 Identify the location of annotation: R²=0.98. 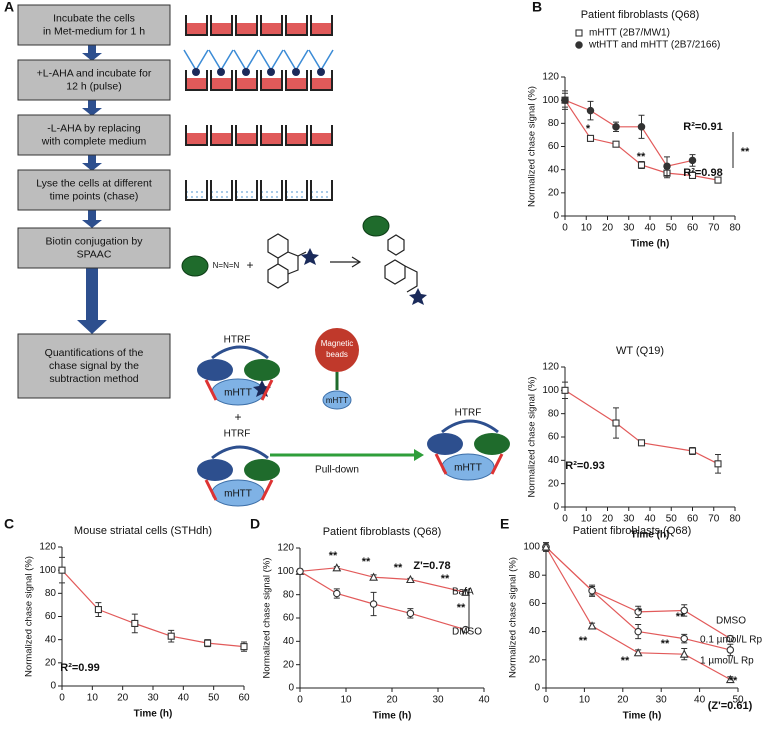
(702, 173).